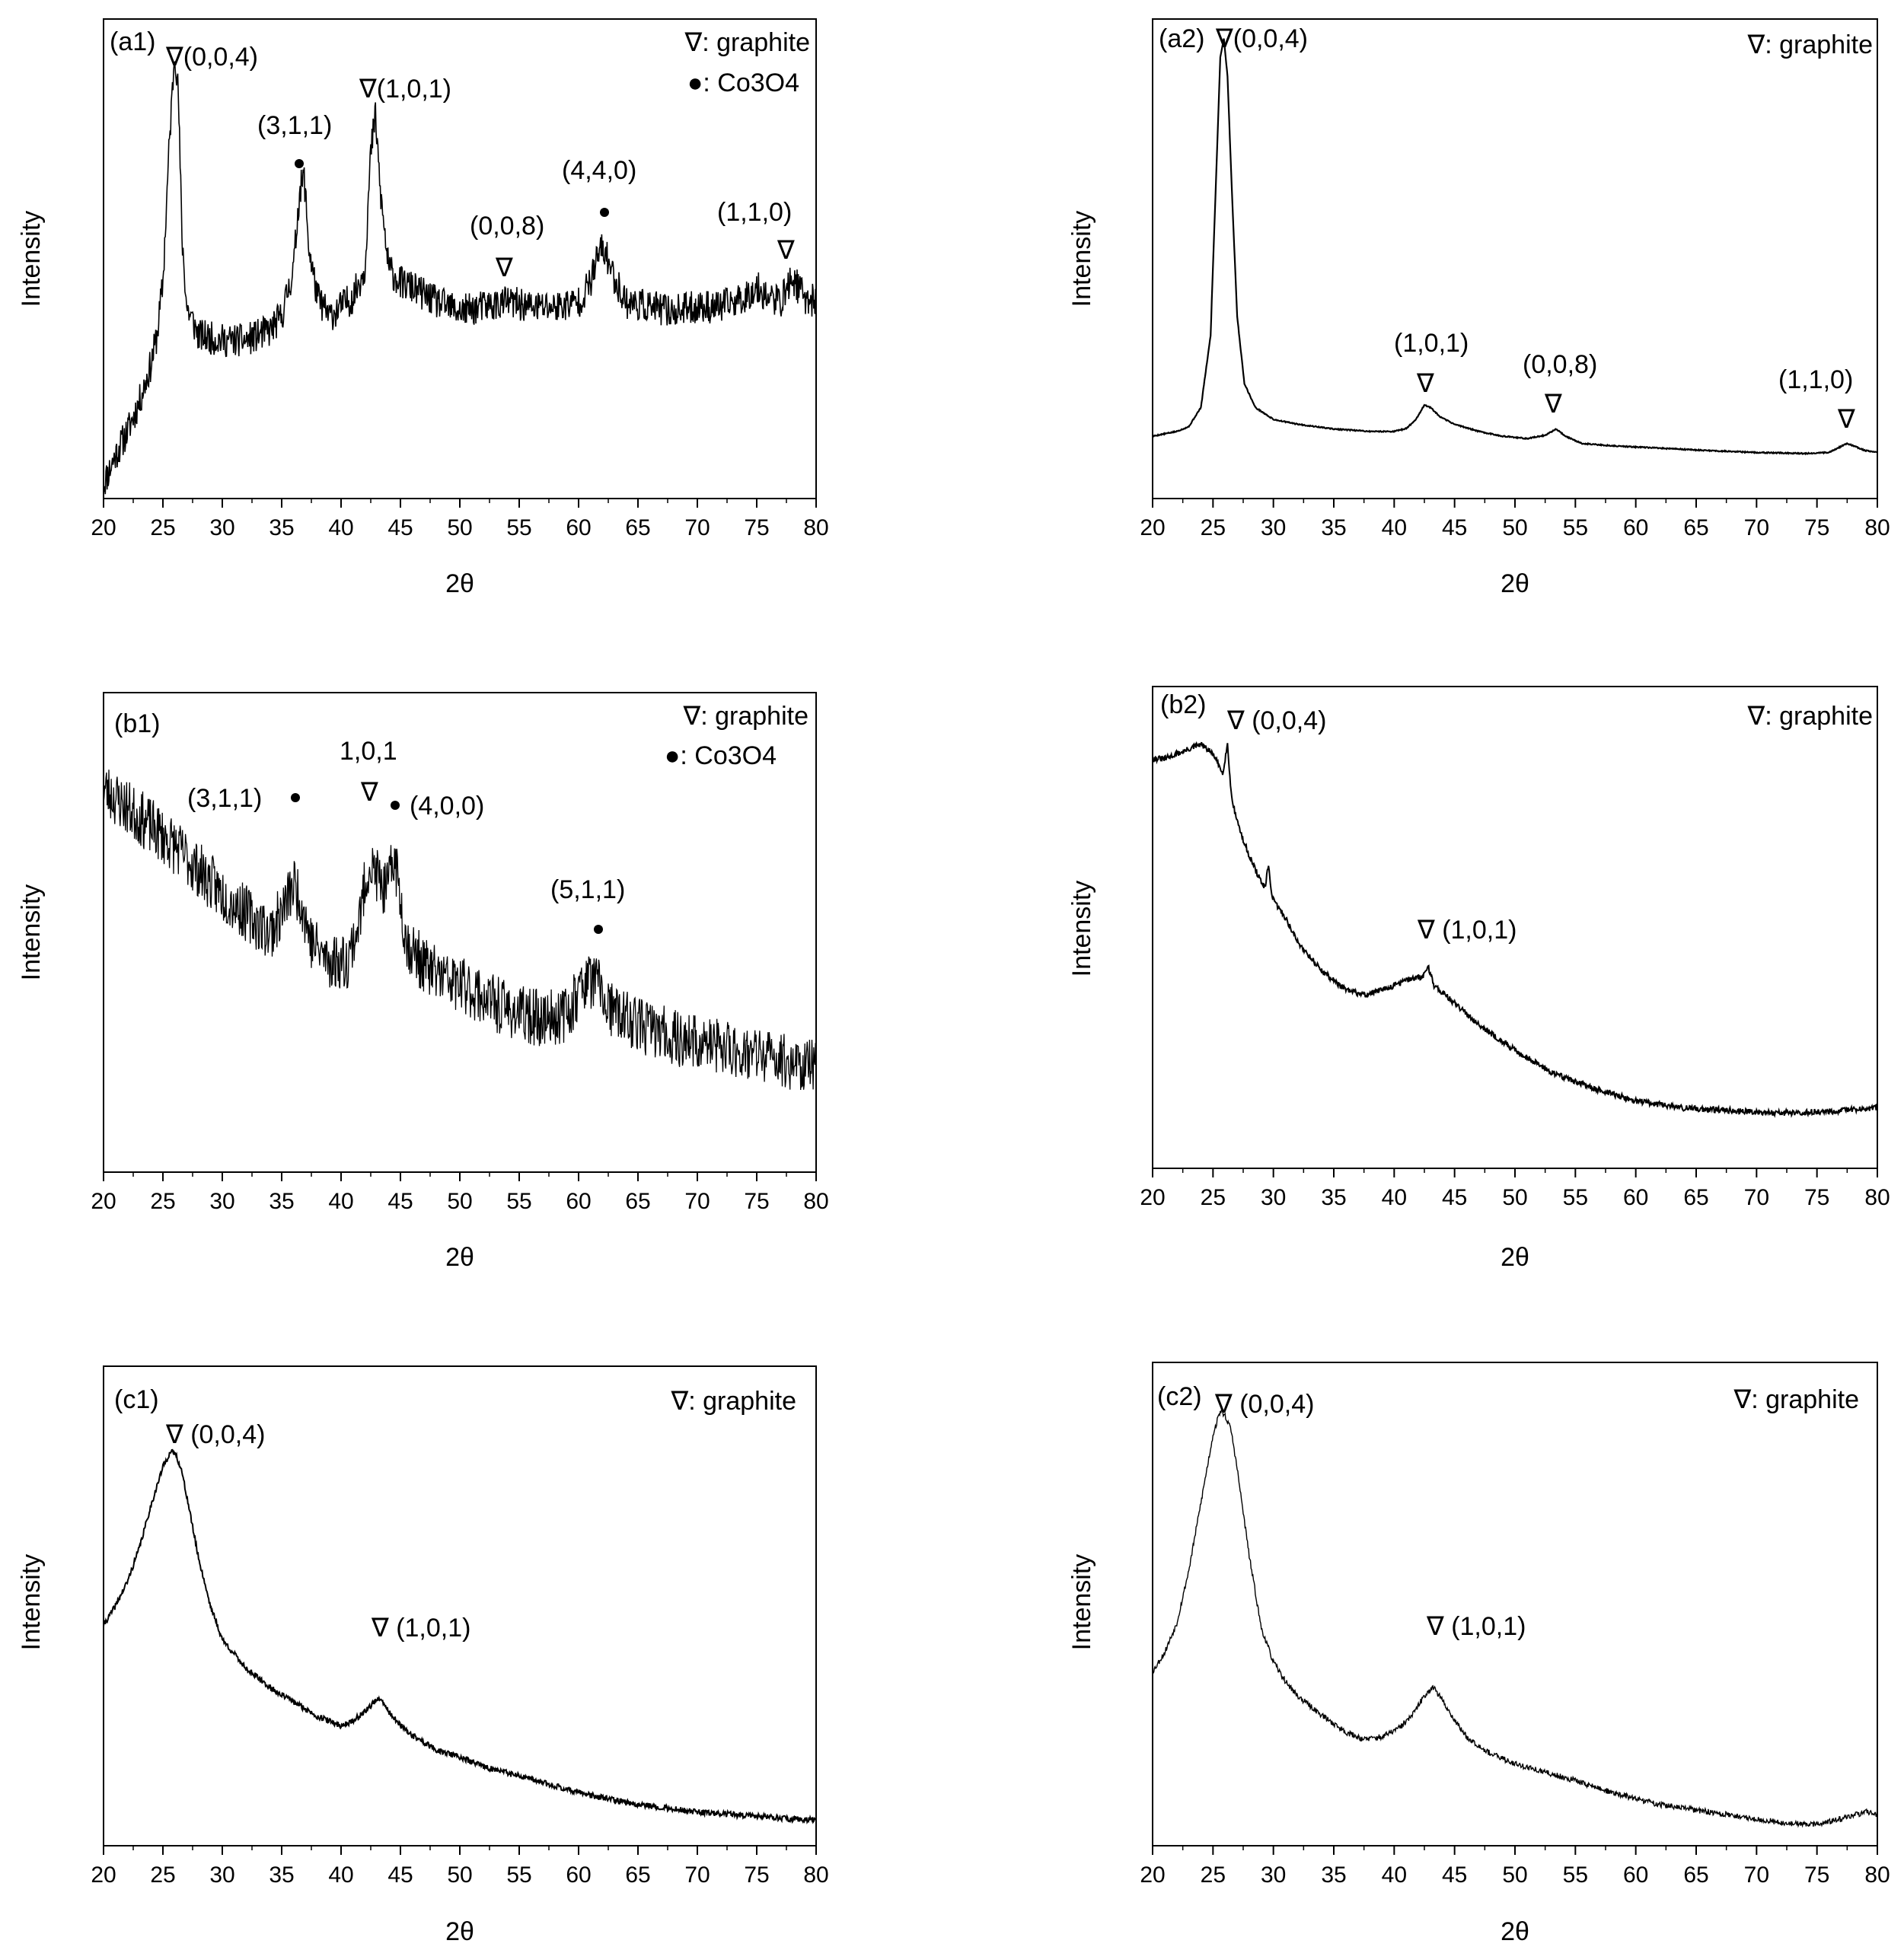  Describe the element at coordinates (1333, 1197) in the screenshot. I see `x-tick-label-b2-35: 35` at that location.